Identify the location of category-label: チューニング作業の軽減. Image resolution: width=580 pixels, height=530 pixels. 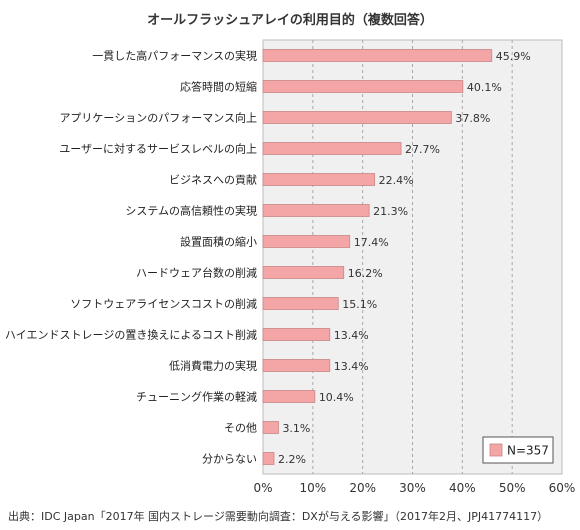
(196, 397).